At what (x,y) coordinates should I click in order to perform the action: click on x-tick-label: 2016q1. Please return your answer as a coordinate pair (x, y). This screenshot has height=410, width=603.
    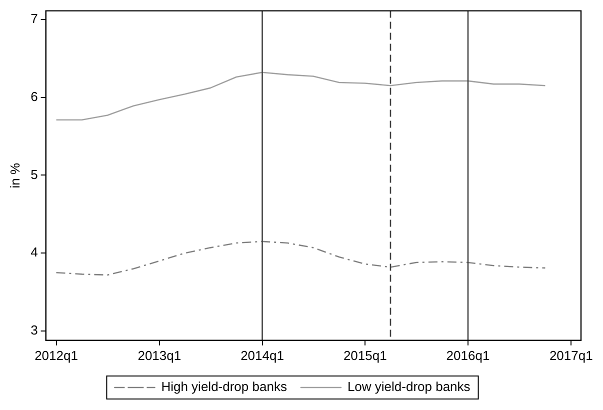
    Looking at the image, I should click on (468, 355).